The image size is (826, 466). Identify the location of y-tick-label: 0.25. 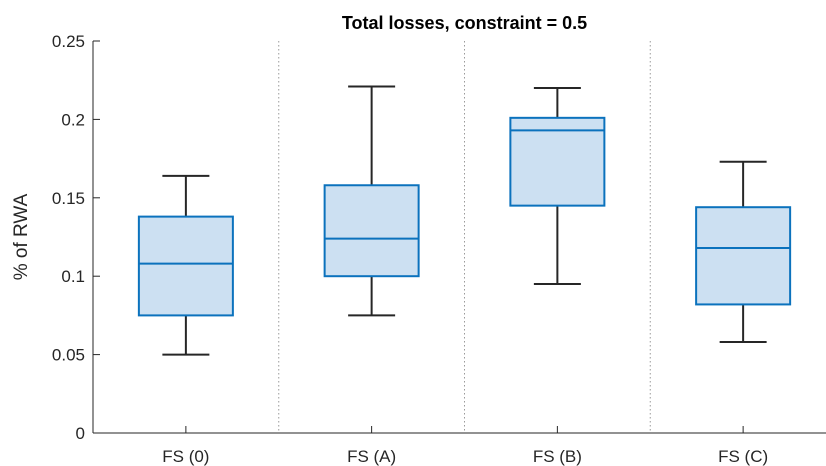
(68, 41).